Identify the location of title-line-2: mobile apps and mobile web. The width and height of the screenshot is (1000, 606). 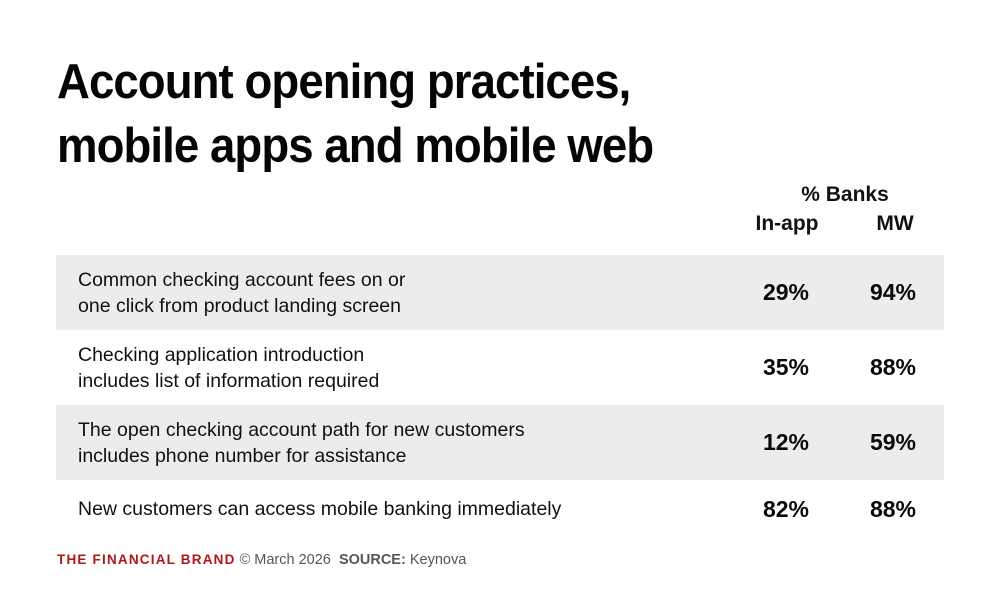
(355, 146).